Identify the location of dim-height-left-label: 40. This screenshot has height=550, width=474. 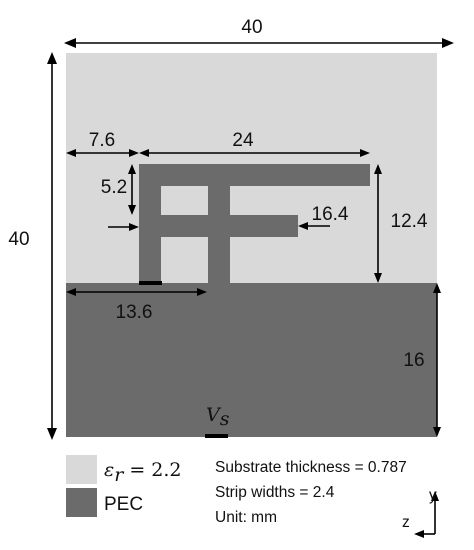
(18, 239).